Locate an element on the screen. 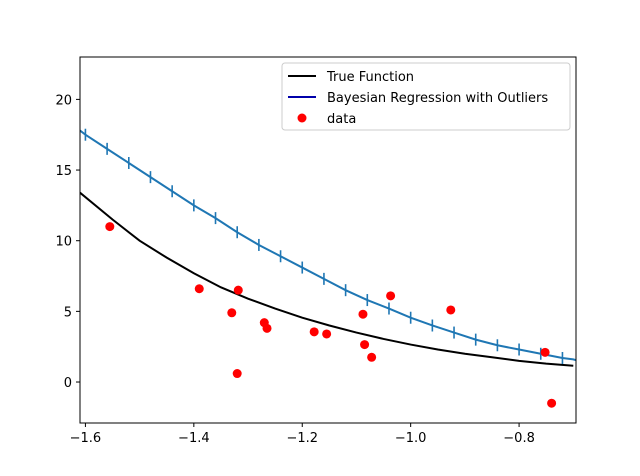 Image resolution: width=640 pixels, height=476 pixels. x-tick-label: −0.8 is located at coordinates (519, 438).